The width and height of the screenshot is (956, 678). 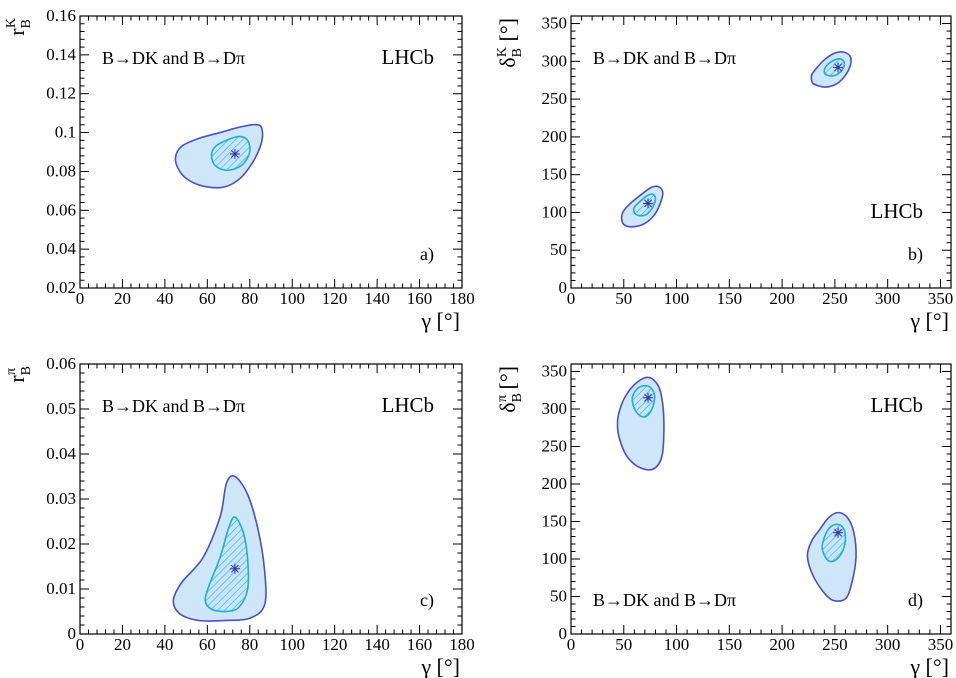 I want to click on y-axis-label: rBK, so click(x=19, y=27).